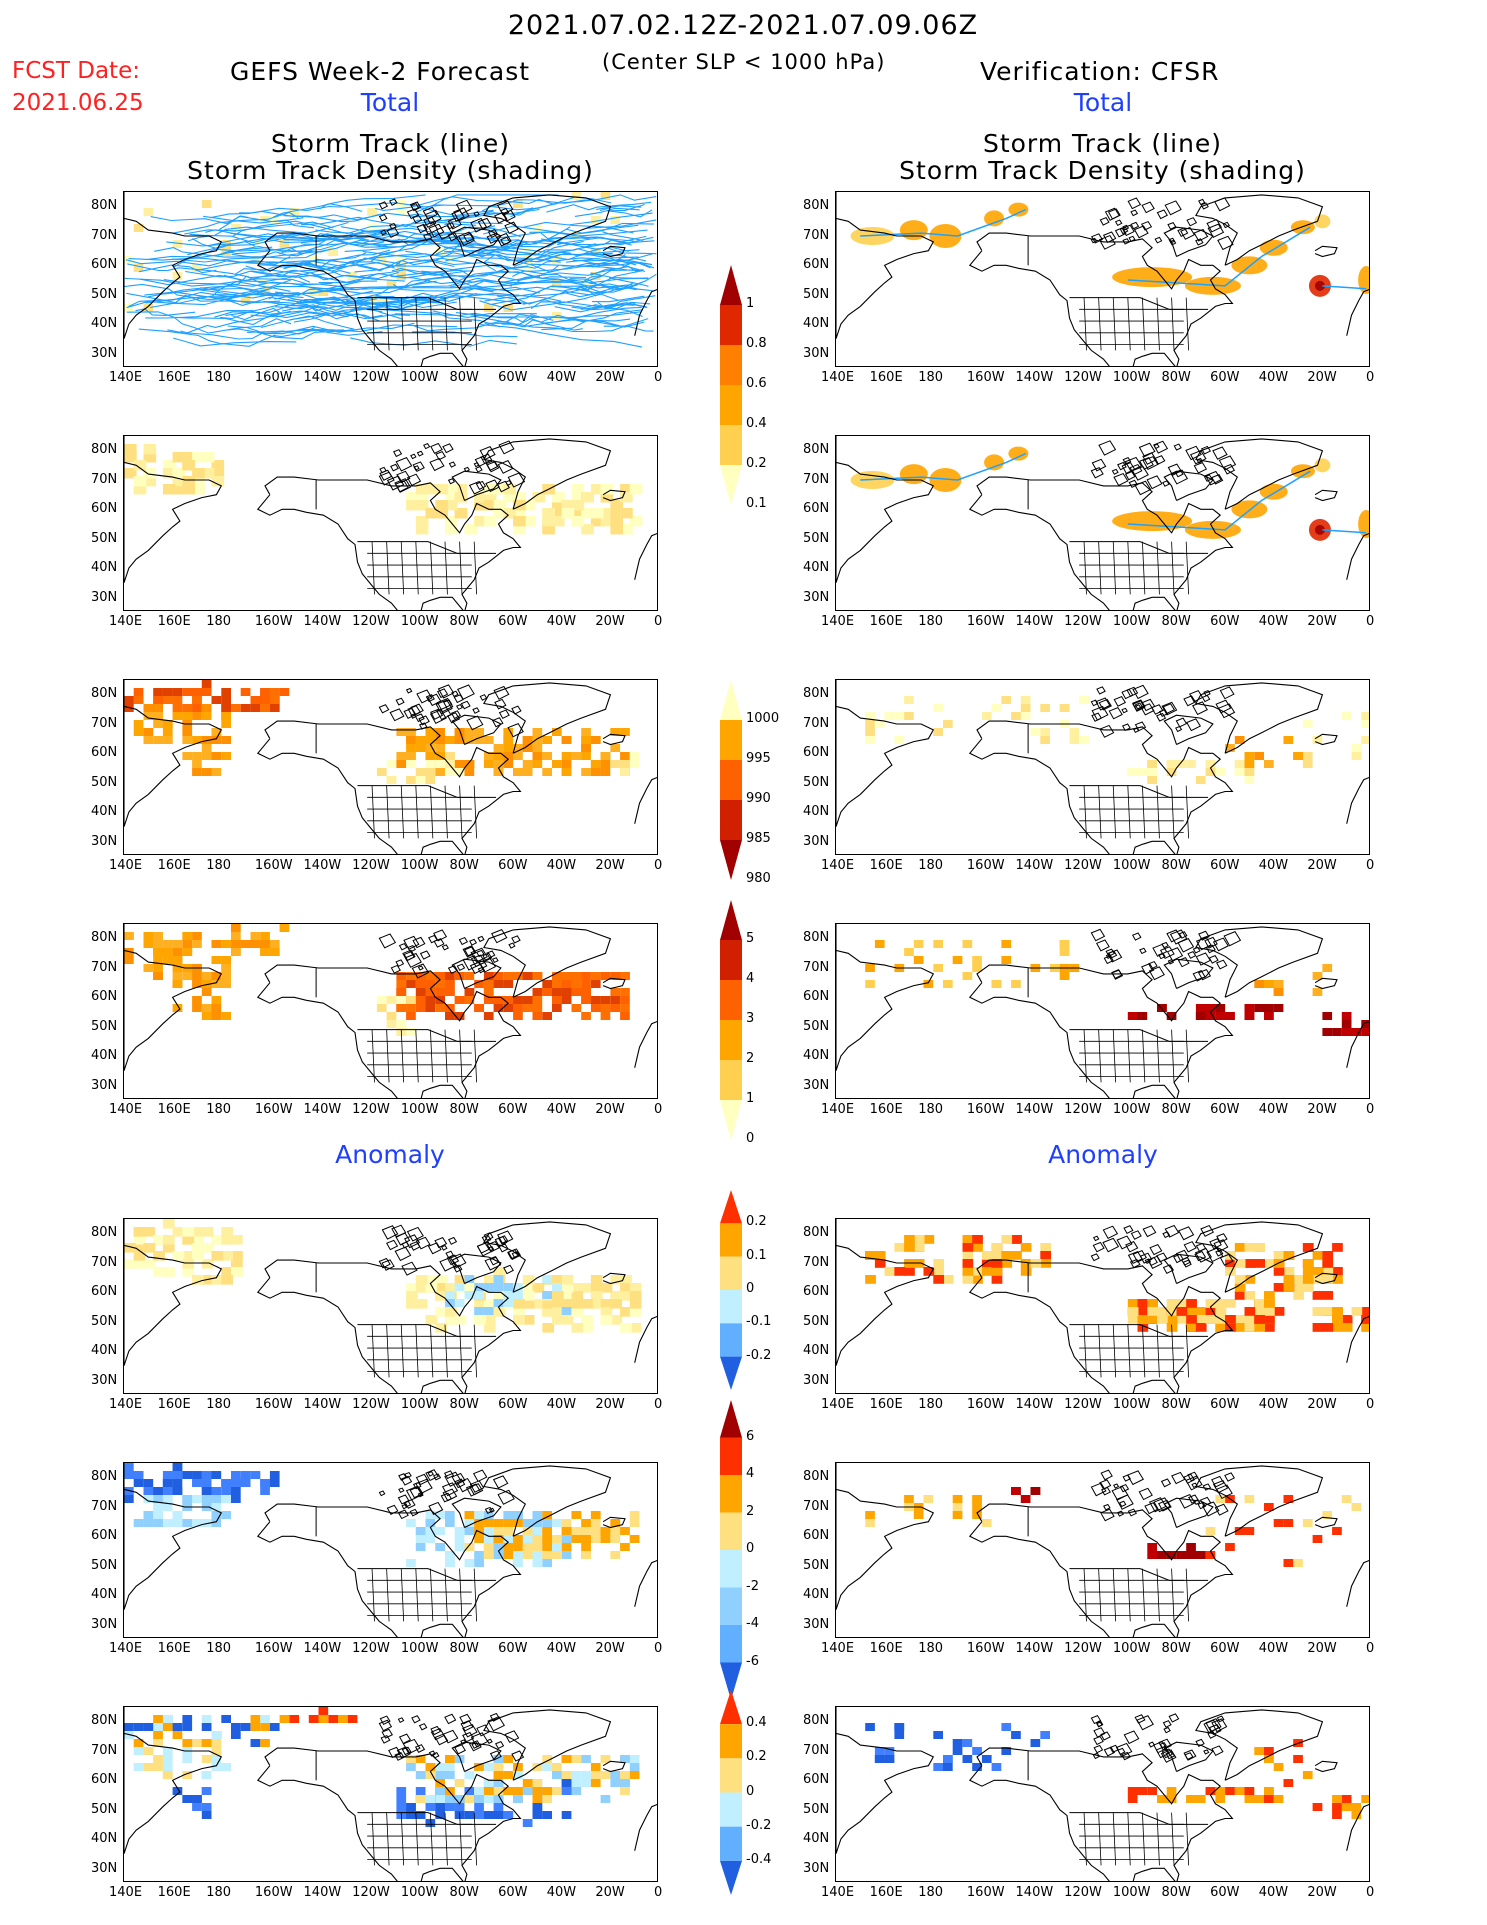 This screenshot has height=1925, width=1487. Describe the element at coordinates (886, 377) in the screenshot. I see `lon-tick-label: 160E` at that location.